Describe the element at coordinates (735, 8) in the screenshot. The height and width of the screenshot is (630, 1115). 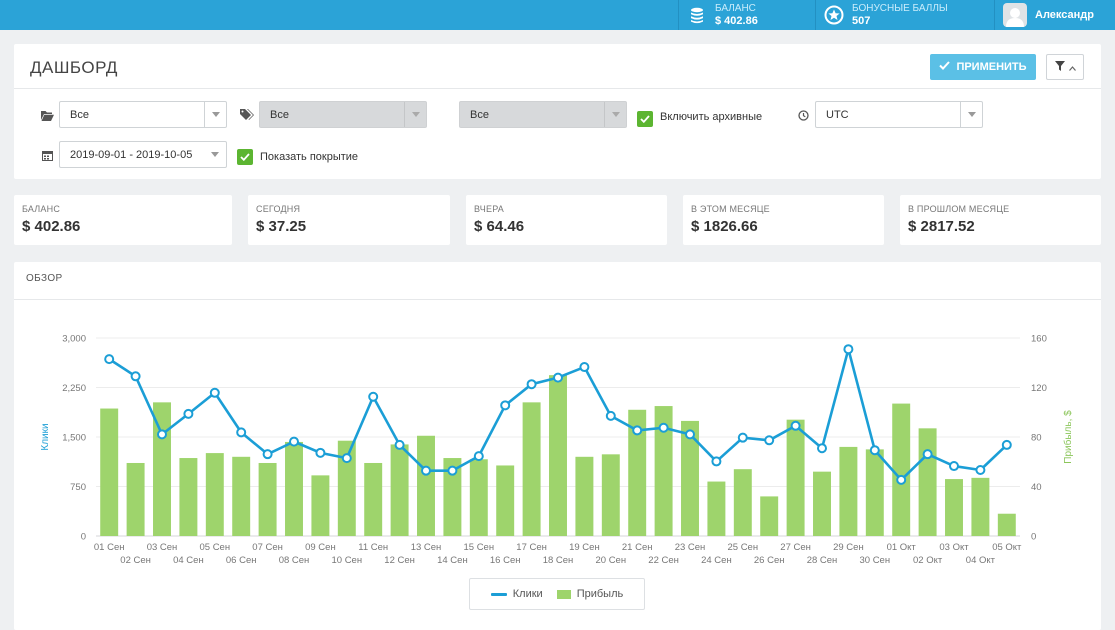
I see `balance-label: БАЛАНС` at that location.